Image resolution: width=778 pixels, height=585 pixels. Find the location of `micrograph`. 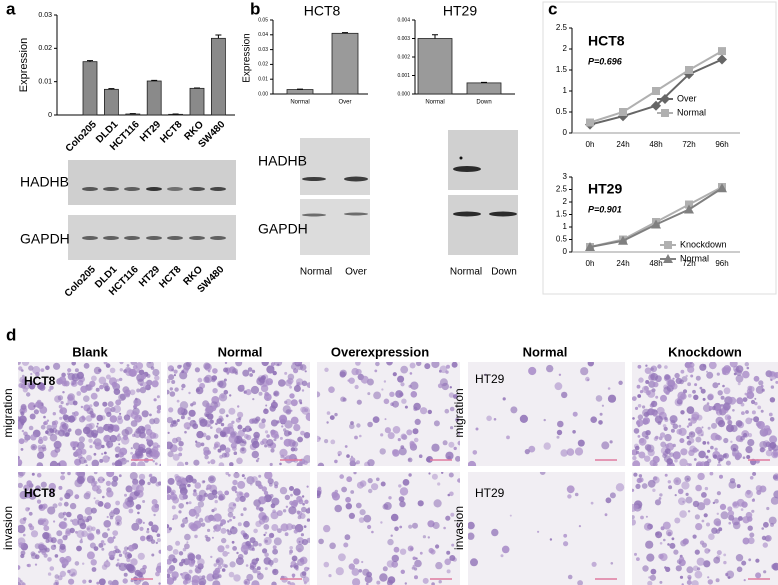

micrograph is located at coordinates (546, 528).